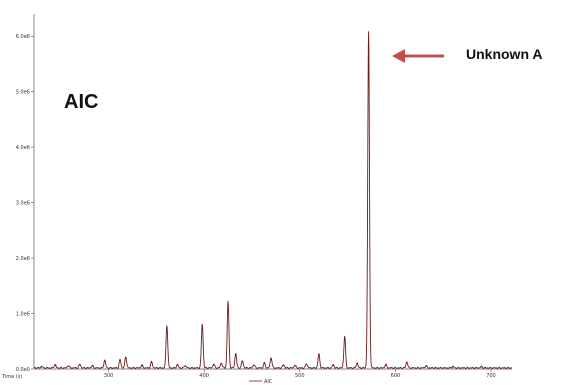 This screenshot has width=576, height=385. Describe the element at coordinates (418, 56) in the screenshot. I see `annotation-arrow` at that location.